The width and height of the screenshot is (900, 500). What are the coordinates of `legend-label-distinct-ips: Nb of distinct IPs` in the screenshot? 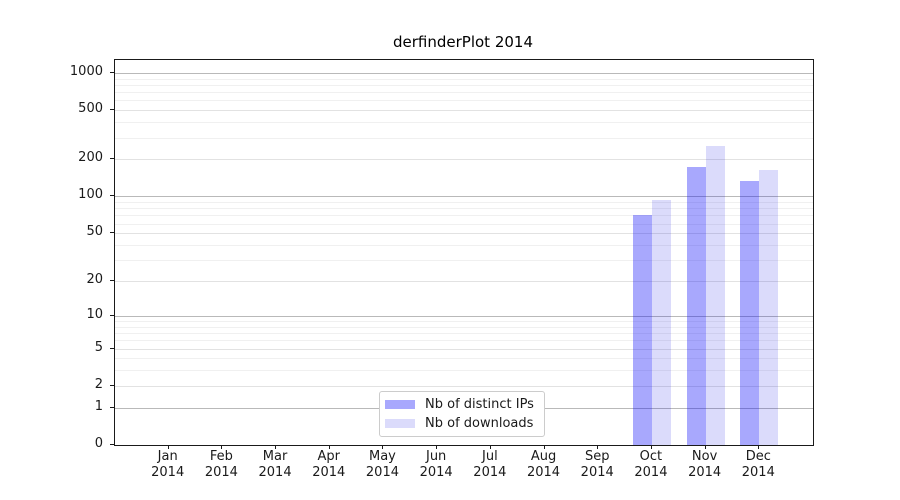 It's located at (479, 404).